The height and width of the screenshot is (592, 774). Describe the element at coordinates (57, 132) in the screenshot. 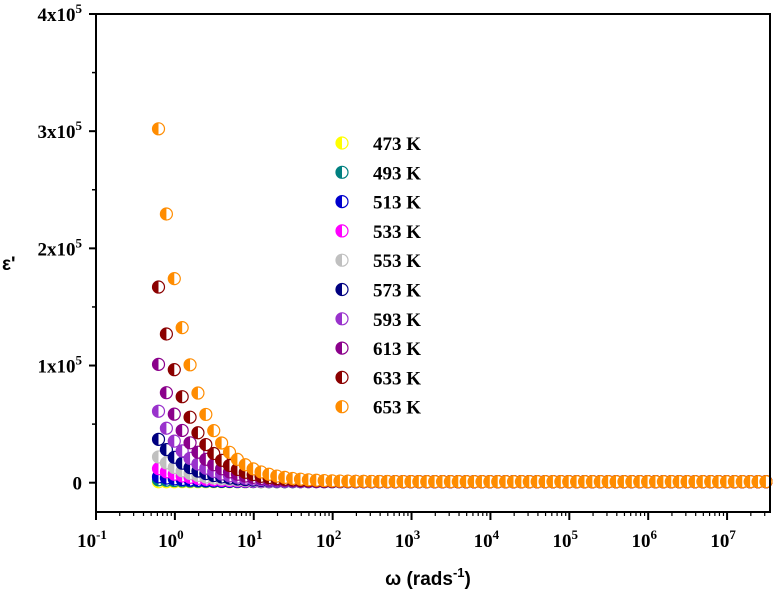

I see `y-tick-label-base: 3x10` at that location.